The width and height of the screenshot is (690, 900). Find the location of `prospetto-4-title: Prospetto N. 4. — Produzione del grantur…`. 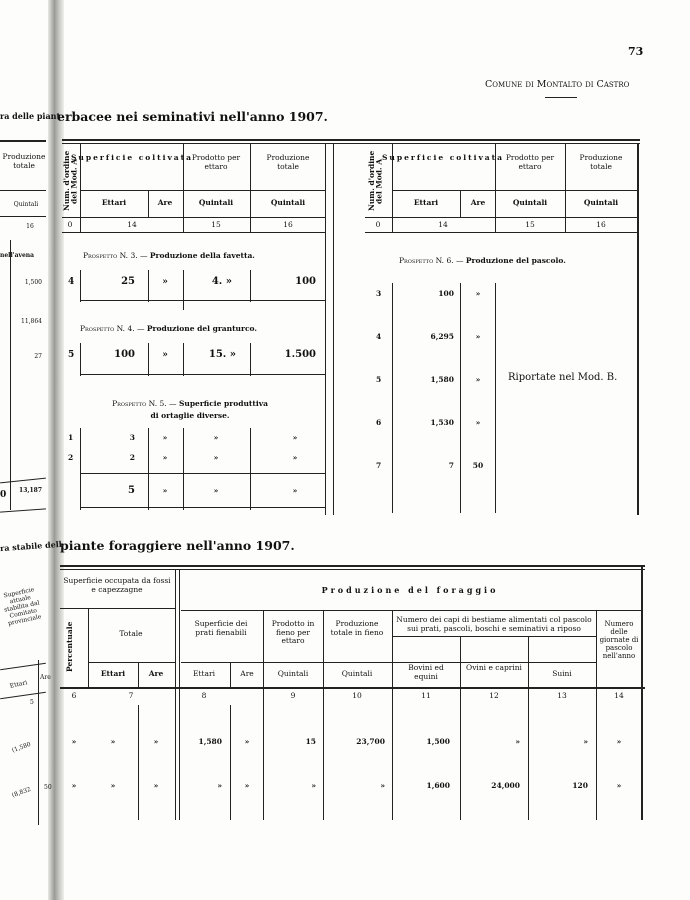

prospetto-4-title: Prospetto N. 4. — Produzione del grantur… is located at coordinates (169, 329).